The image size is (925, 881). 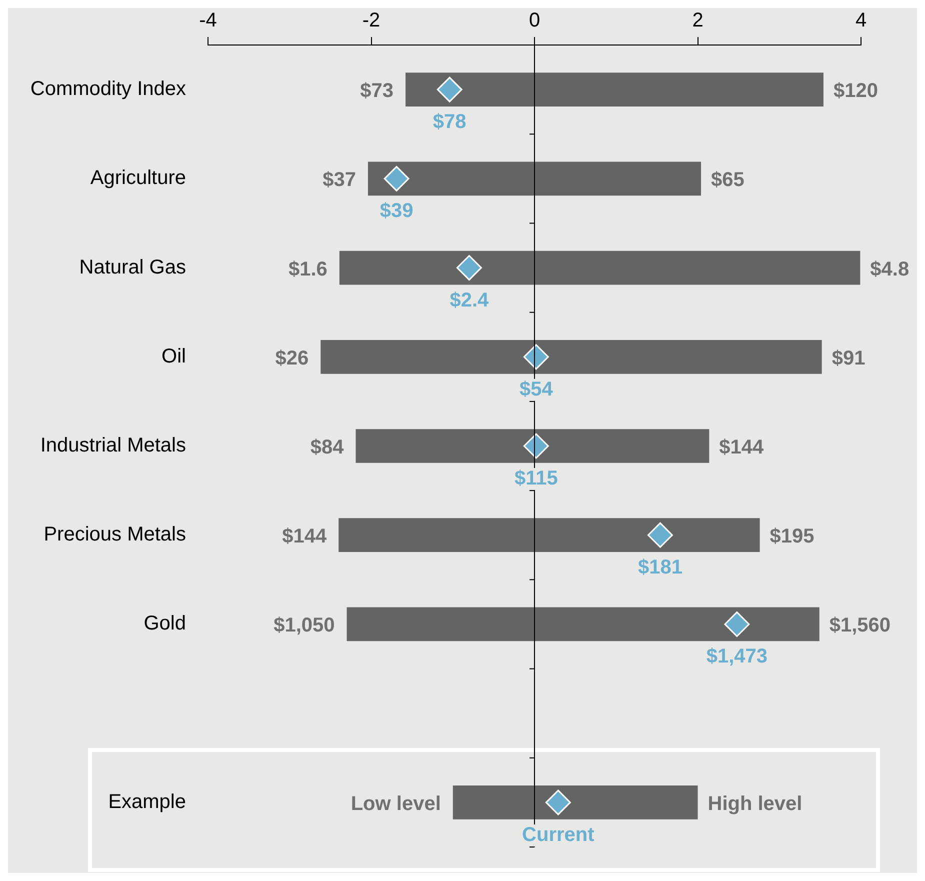 What do you see at coordinates (660, 567) in the screenshot?
I see `annotation: $181` at bounding box center [660, 567].